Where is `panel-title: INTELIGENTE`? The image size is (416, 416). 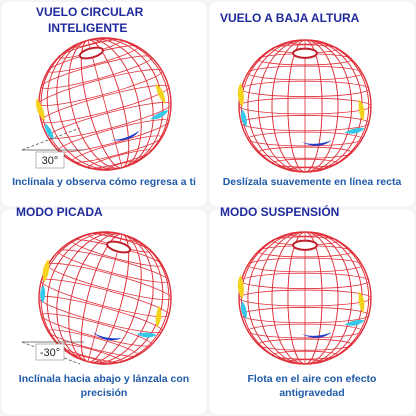 panel-title: INTELIGENTE is located at coordinates (87, 28).